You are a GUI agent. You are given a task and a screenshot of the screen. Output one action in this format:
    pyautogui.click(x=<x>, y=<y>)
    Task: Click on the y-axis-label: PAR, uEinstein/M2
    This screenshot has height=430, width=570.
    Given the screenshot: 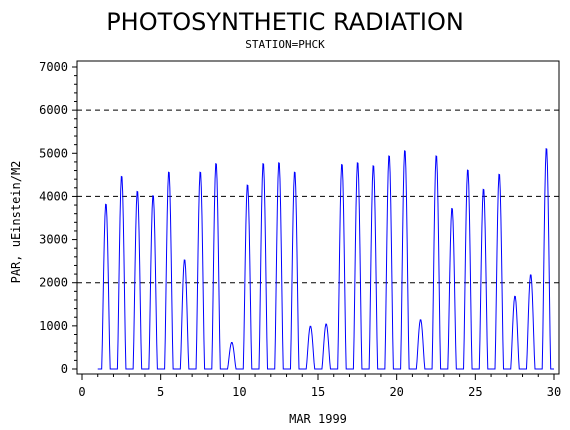 What is the action you would take?
    pyautogui.click(x=16, y=222)
    